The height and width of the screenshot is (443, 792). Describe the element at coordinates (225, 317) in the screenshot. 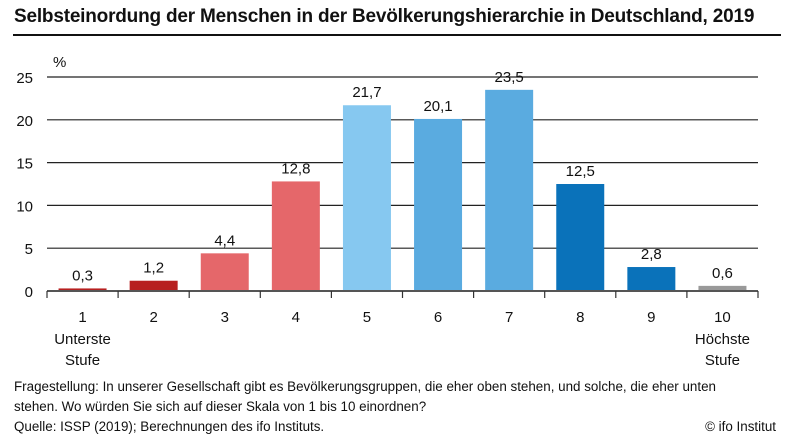

I see `x-tick-label: 3` at that location.